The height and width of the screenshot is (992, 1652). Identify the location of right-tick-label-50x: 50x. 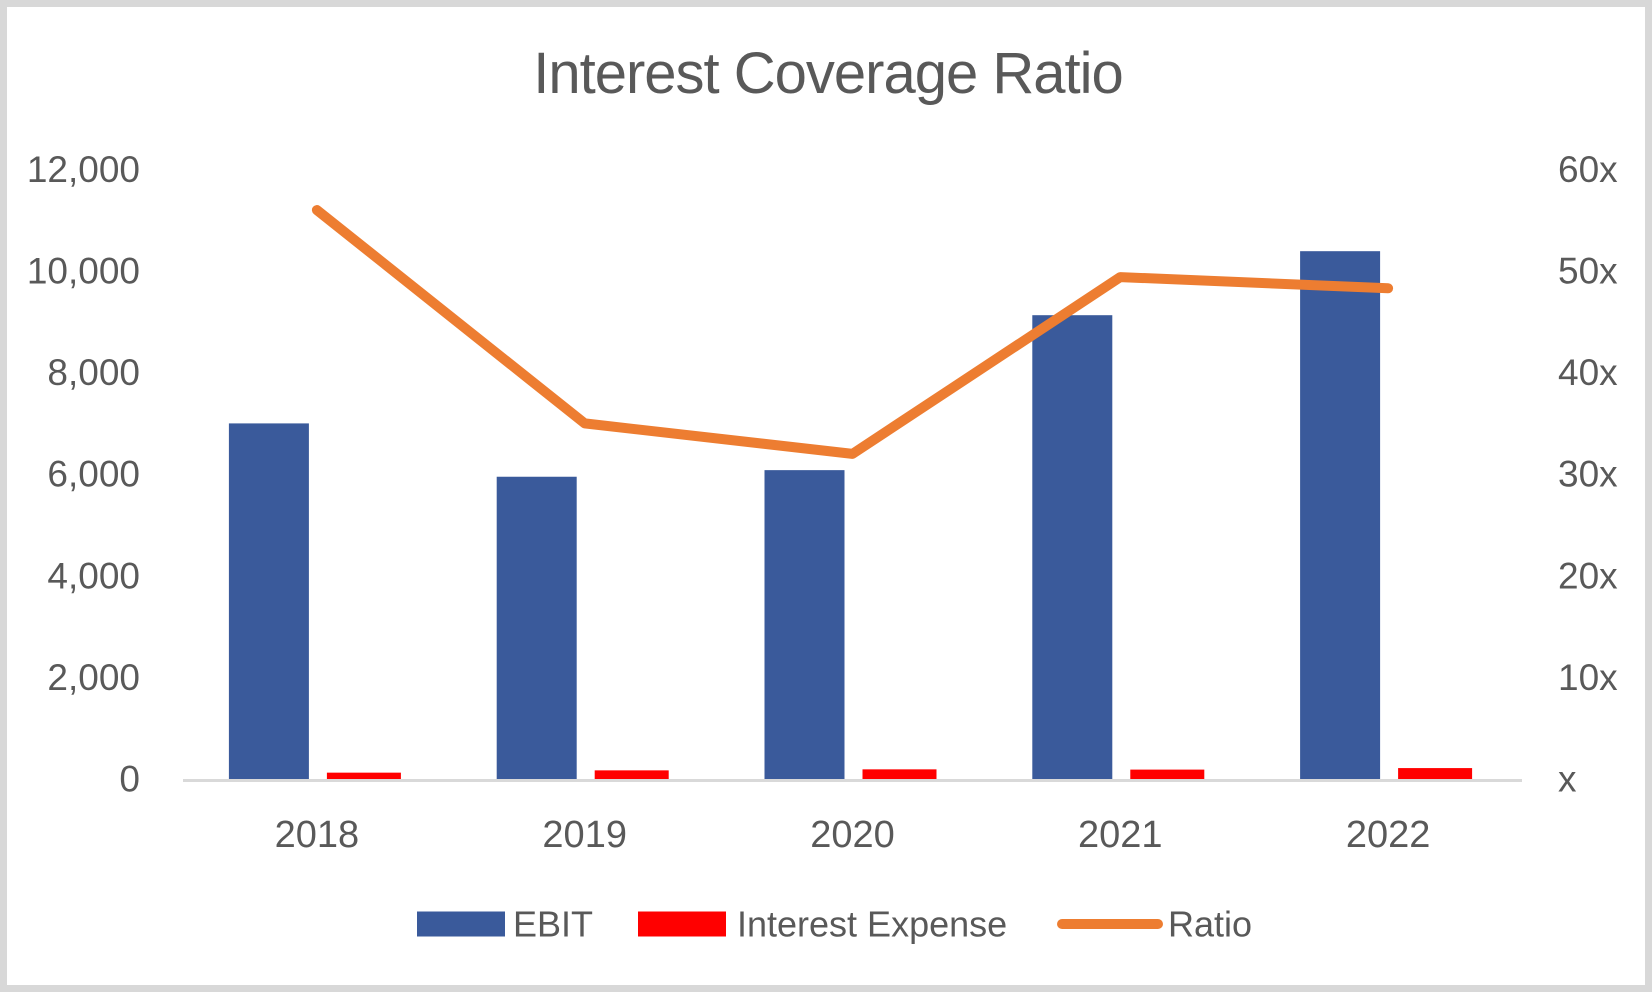
(1588, 271).